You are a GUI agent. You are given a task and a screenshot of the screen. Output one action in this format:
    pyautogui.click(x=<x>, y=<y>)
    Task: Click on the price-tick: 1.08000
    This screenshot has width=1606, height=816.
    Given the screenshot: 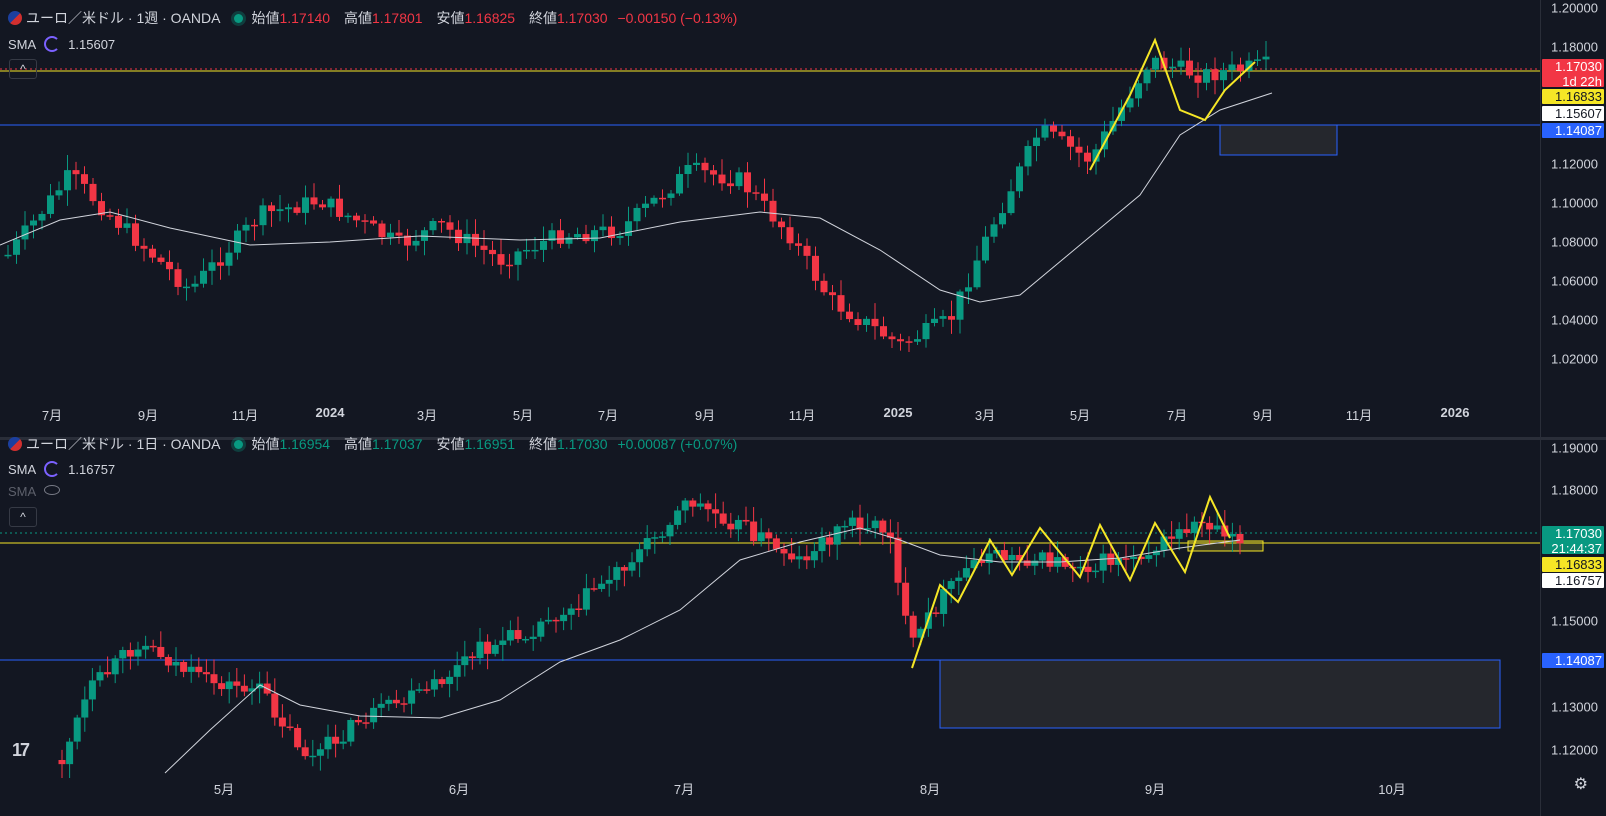 What is the action you would take?
    pyautogui.click(x=1574, y=242)
    